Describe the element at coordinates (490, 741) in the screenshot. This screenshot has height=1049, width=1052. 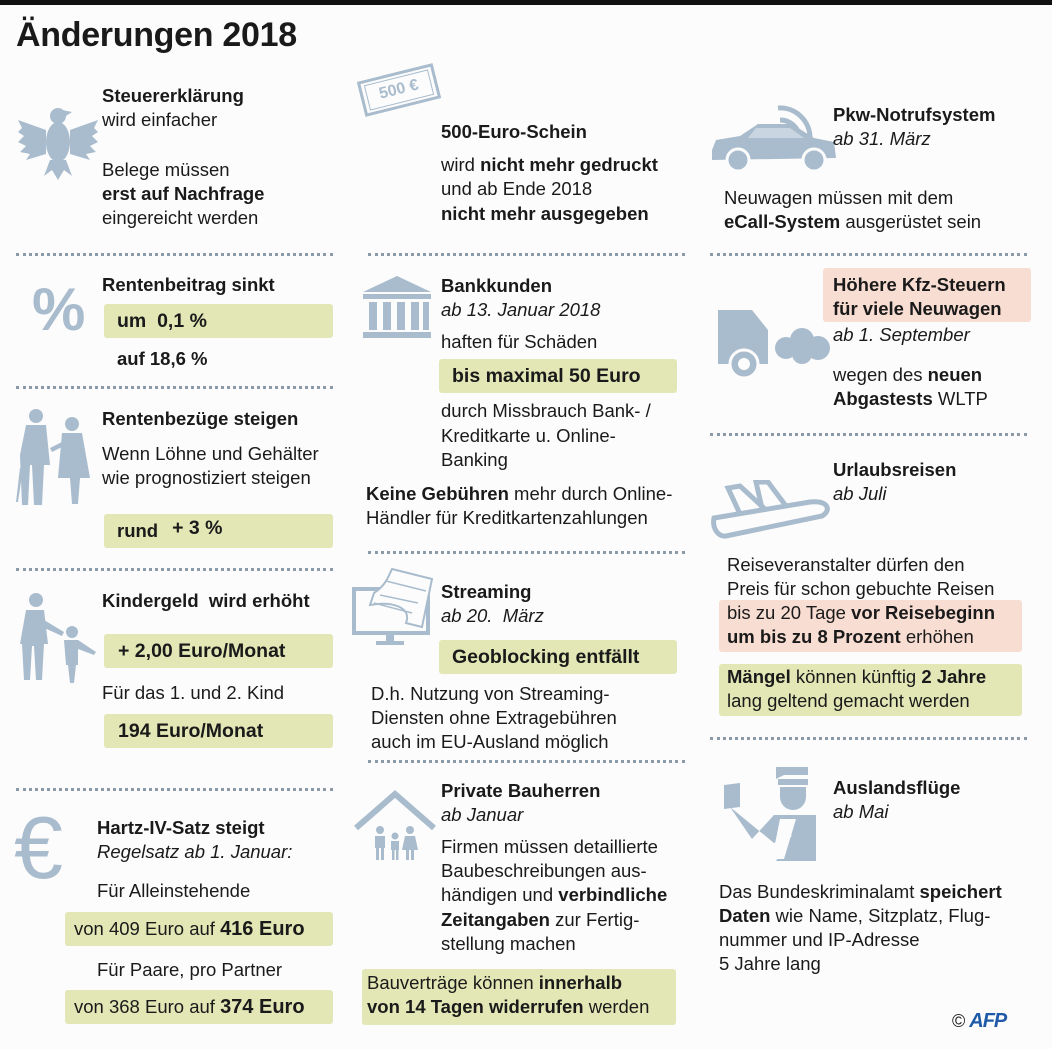
I see `streaming-line3: auch im EU-Ausland möglich` at that location.